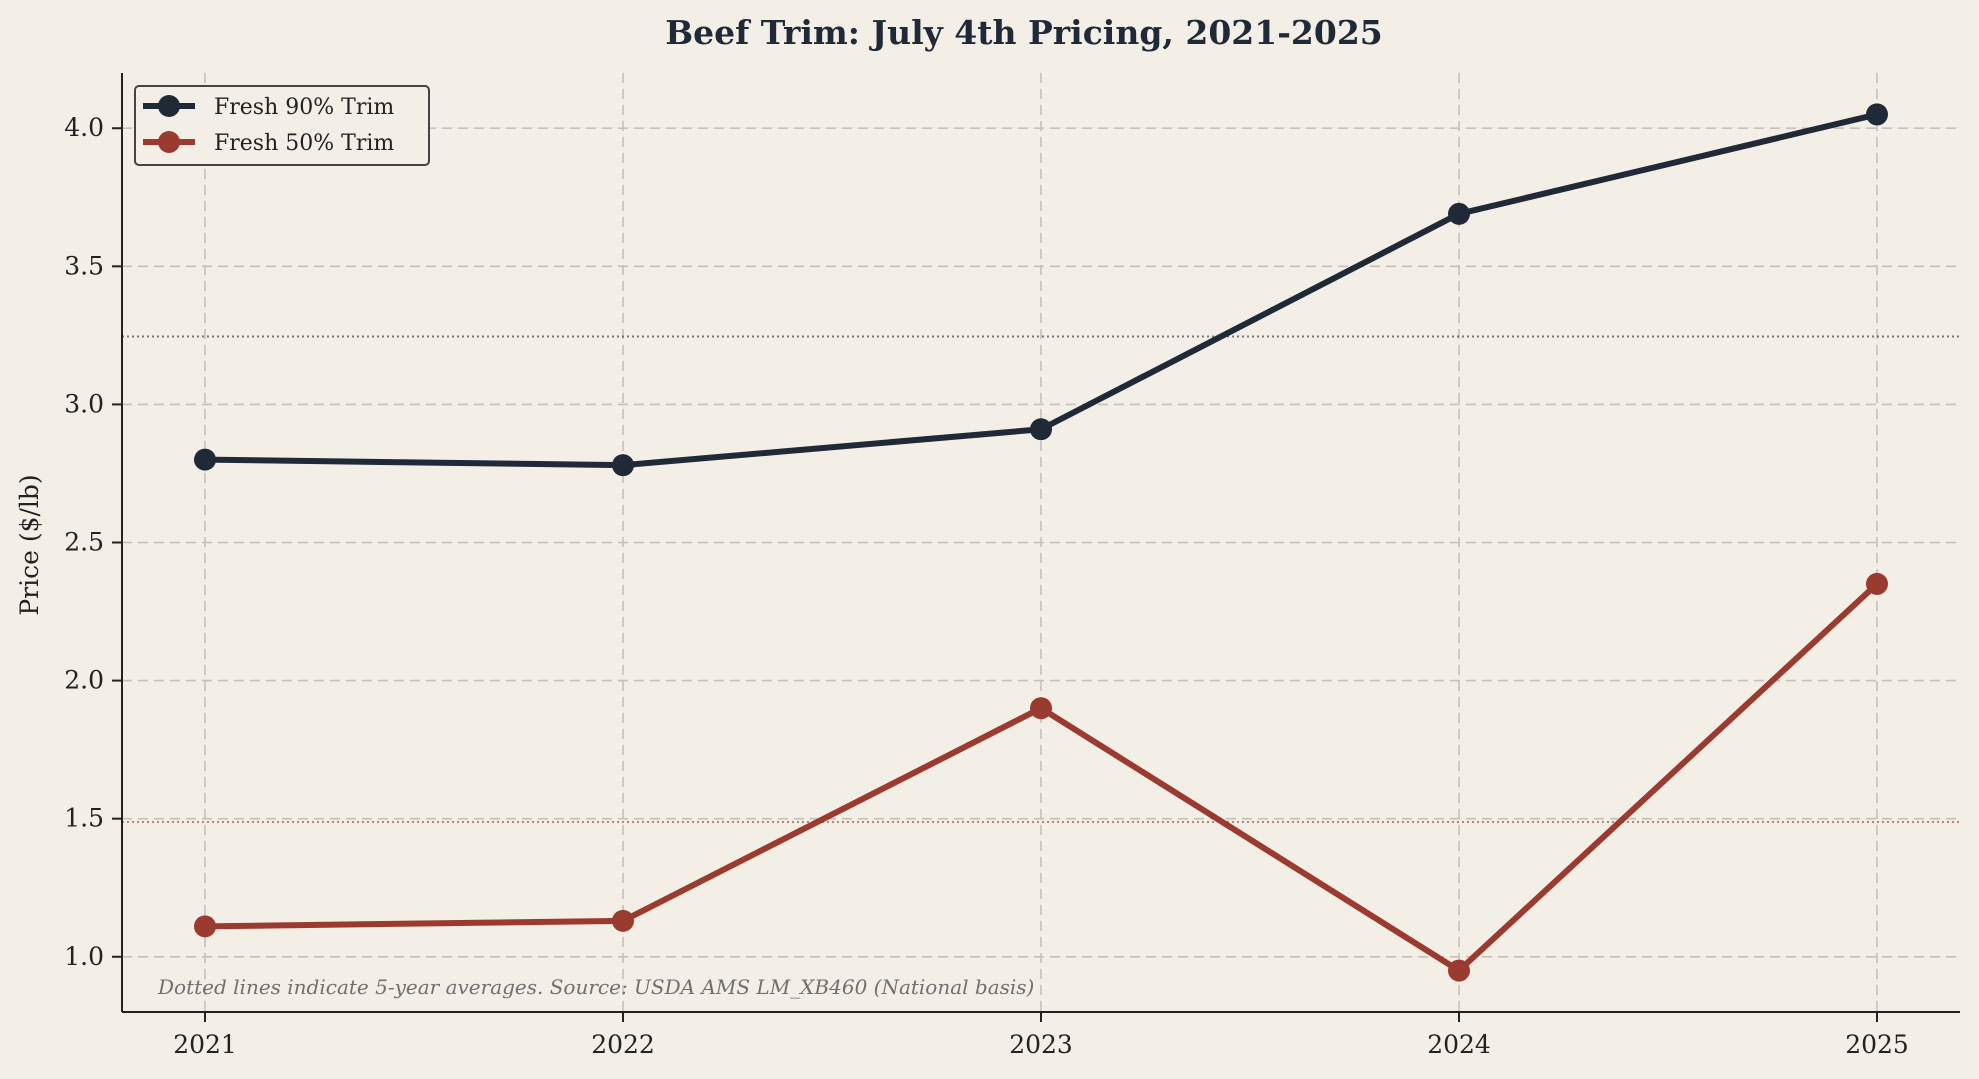 The height and width of the screenshot is (1079, 1979). What do you see at coordinates (304, 143) in the screenshot?
I see `legend-label: Fresh 50% Trim` at bounding box center [304, 143].